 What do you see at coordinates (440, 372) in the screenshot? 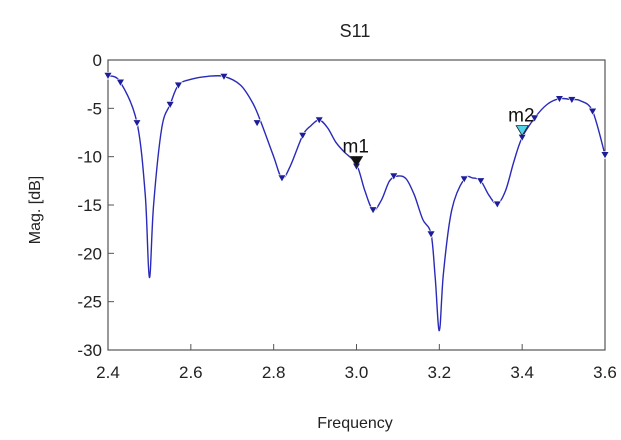
I see `x-tick-label: 3.2` at bounding box center [440, 372].